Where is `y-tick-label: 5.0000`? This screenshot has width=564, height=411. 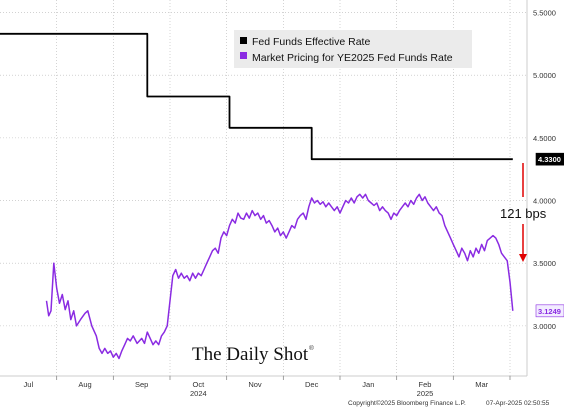 y-tick-label: 5.0000 is located at coordinates (544, 75).